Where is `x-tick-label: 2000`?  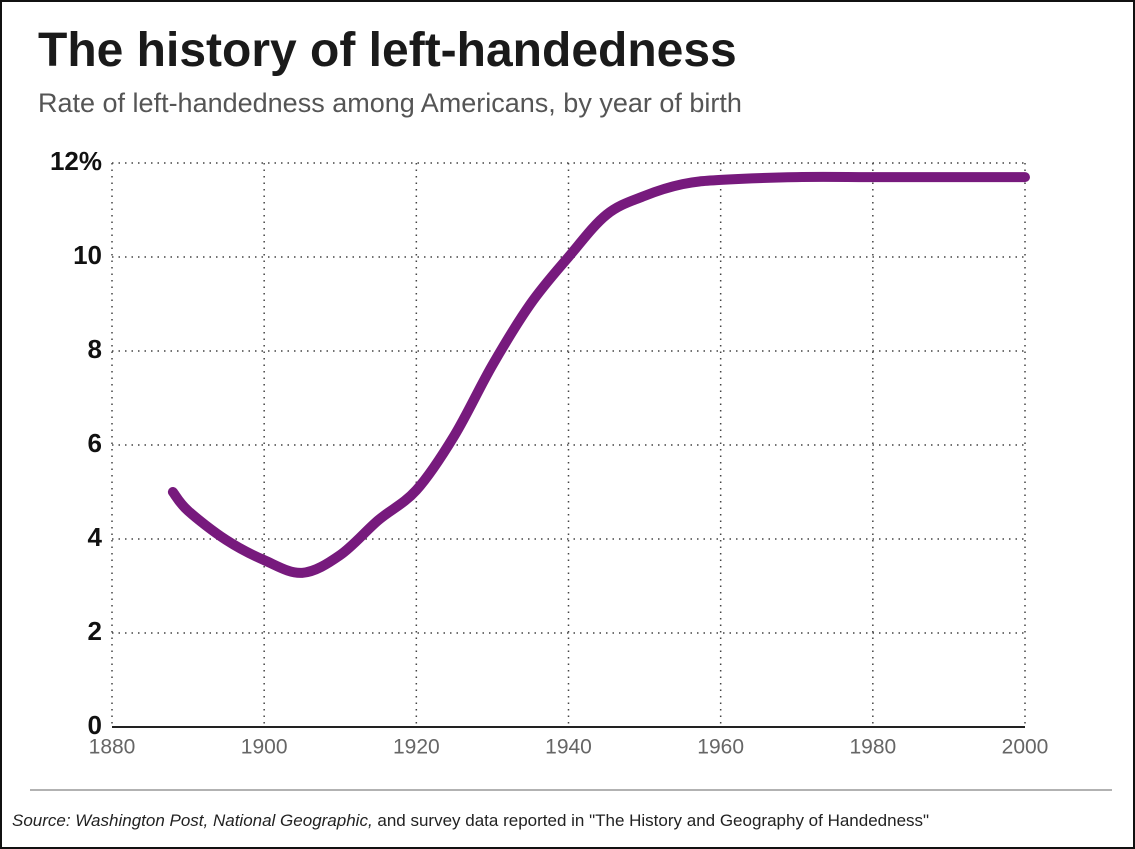 x-tick-label: 2000 is located at coordinates (1025, 747).